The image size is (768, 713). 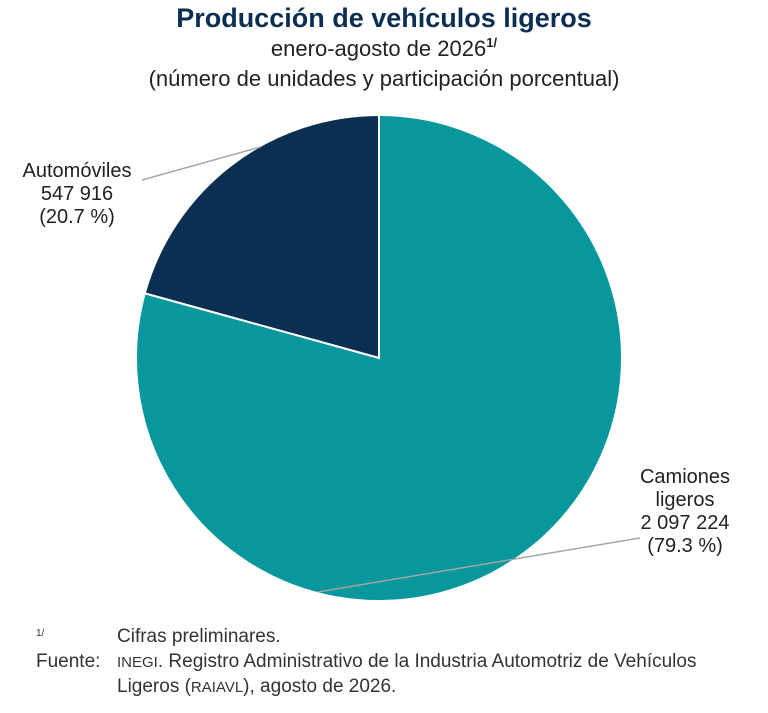 I want to click on slice-label-name-line2: ligeros, so click(x=685, y=500).